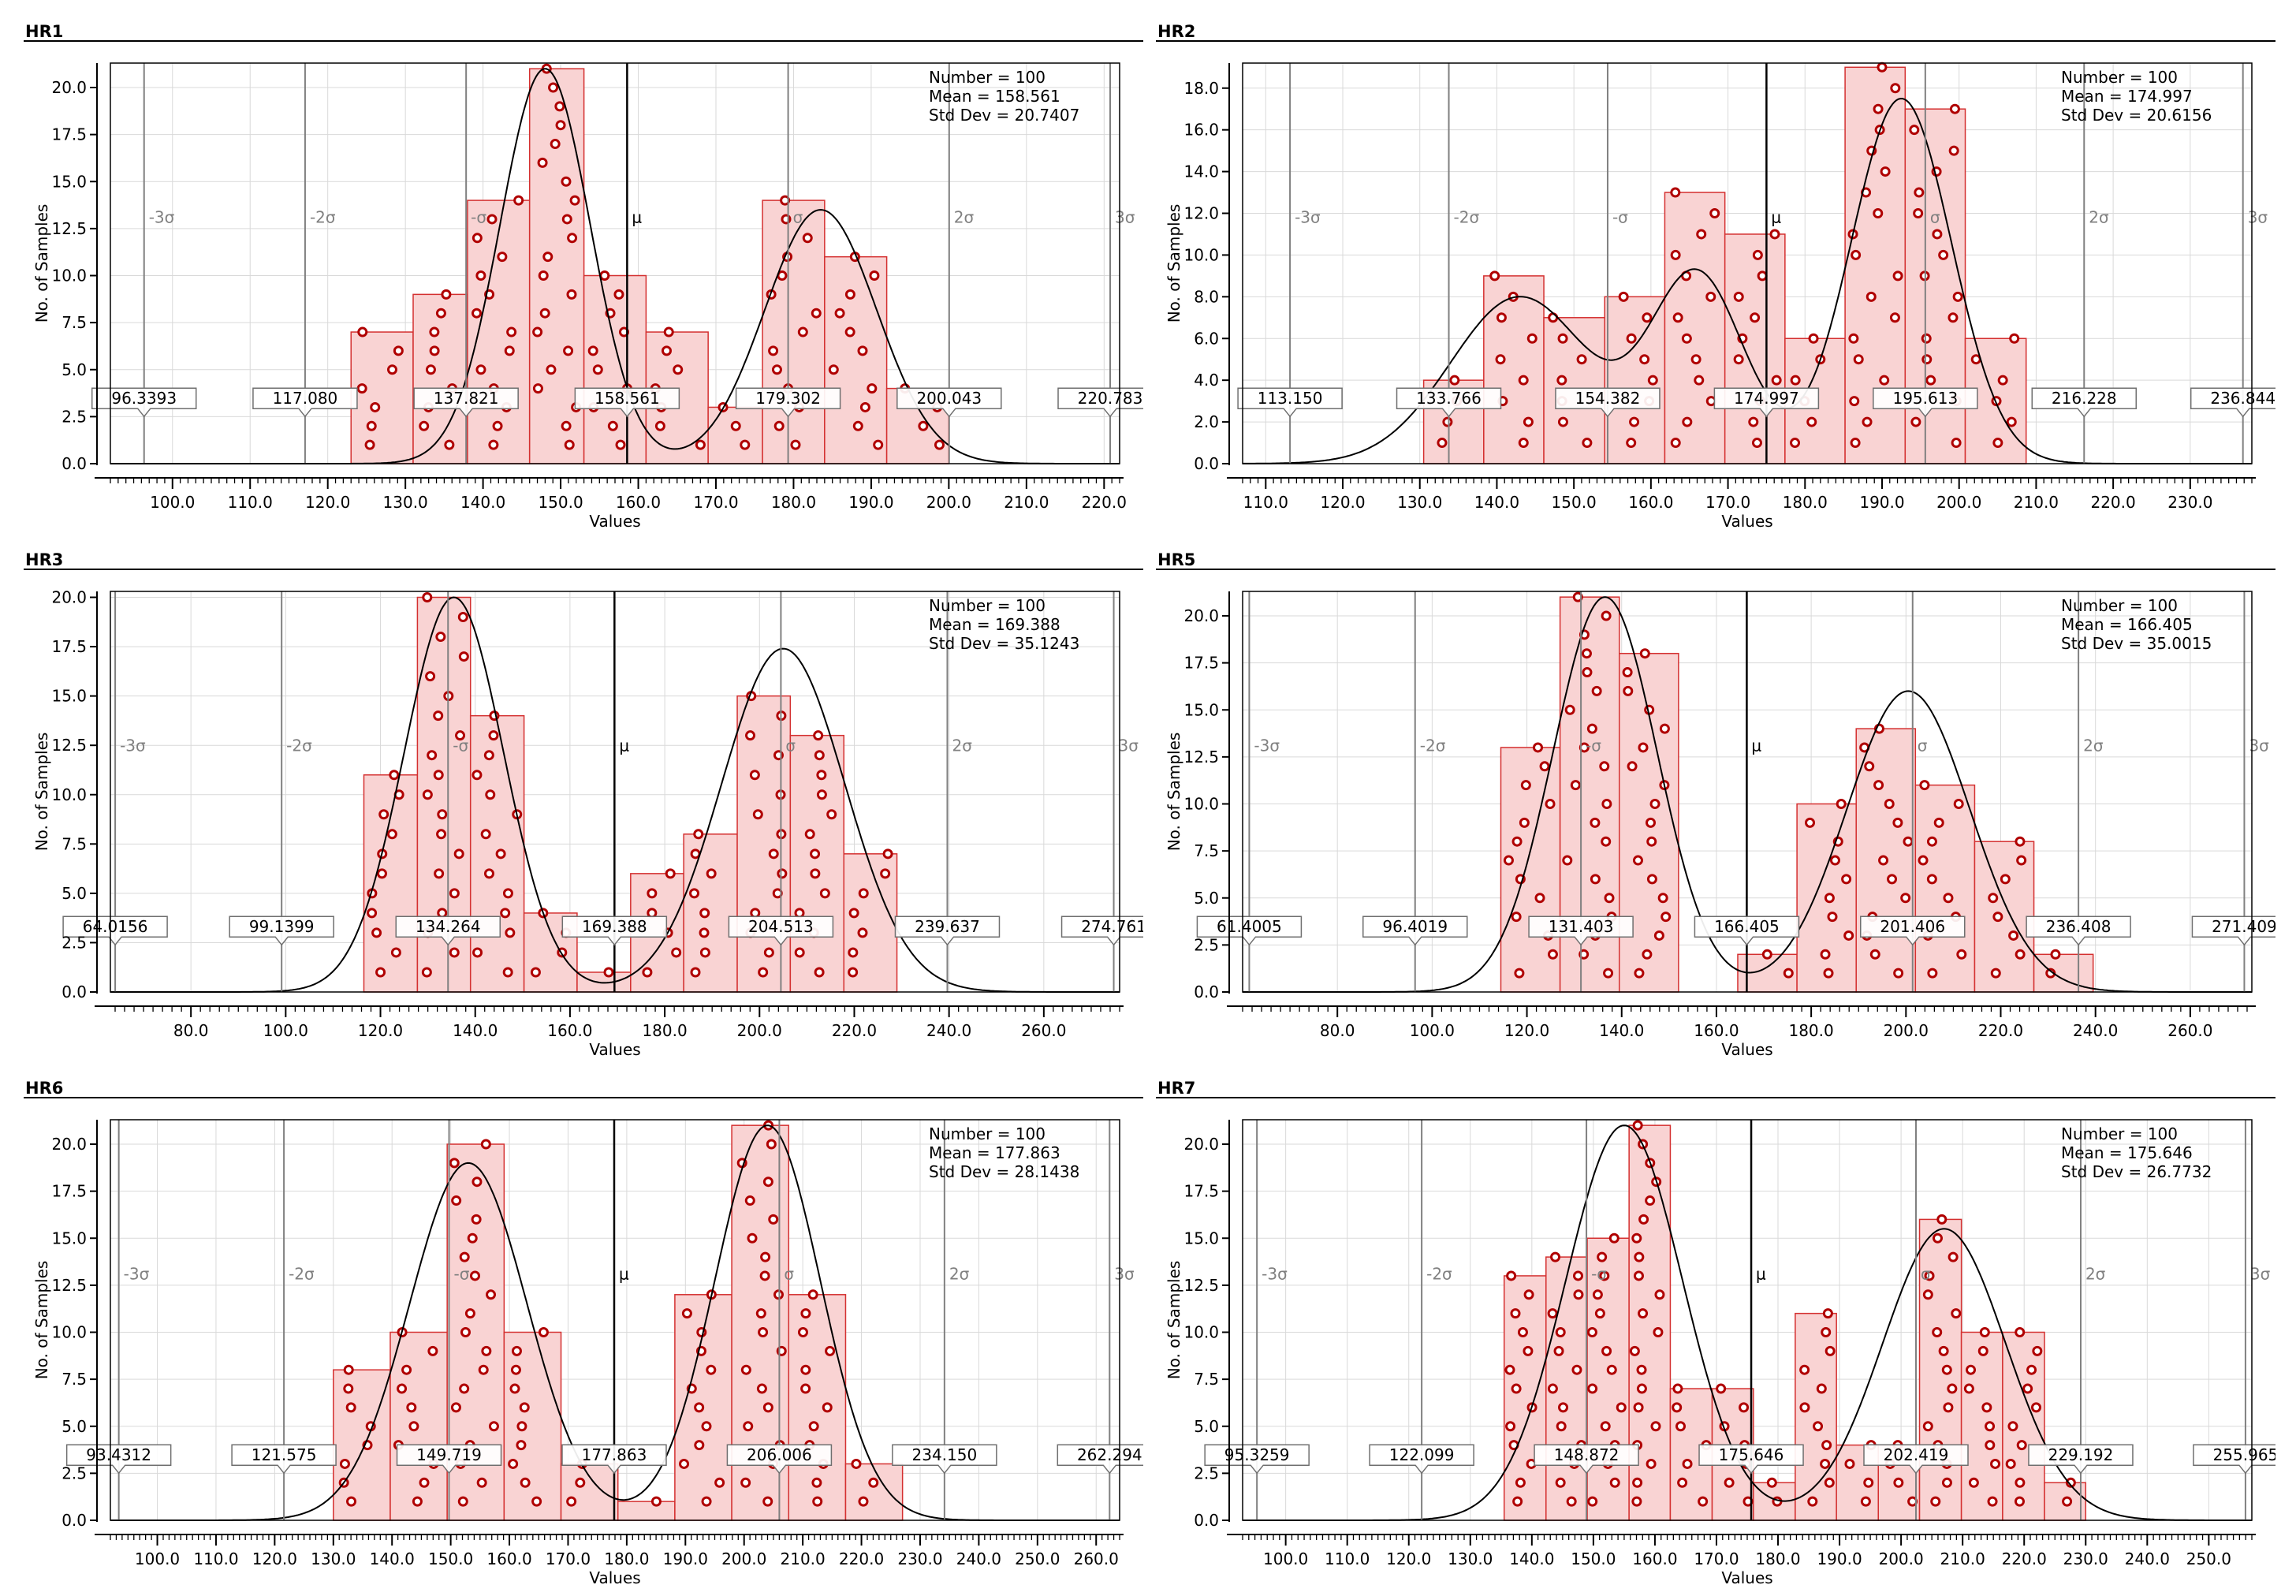  I want to click on sigma-value-label: 166.405, so click(1747, 927).